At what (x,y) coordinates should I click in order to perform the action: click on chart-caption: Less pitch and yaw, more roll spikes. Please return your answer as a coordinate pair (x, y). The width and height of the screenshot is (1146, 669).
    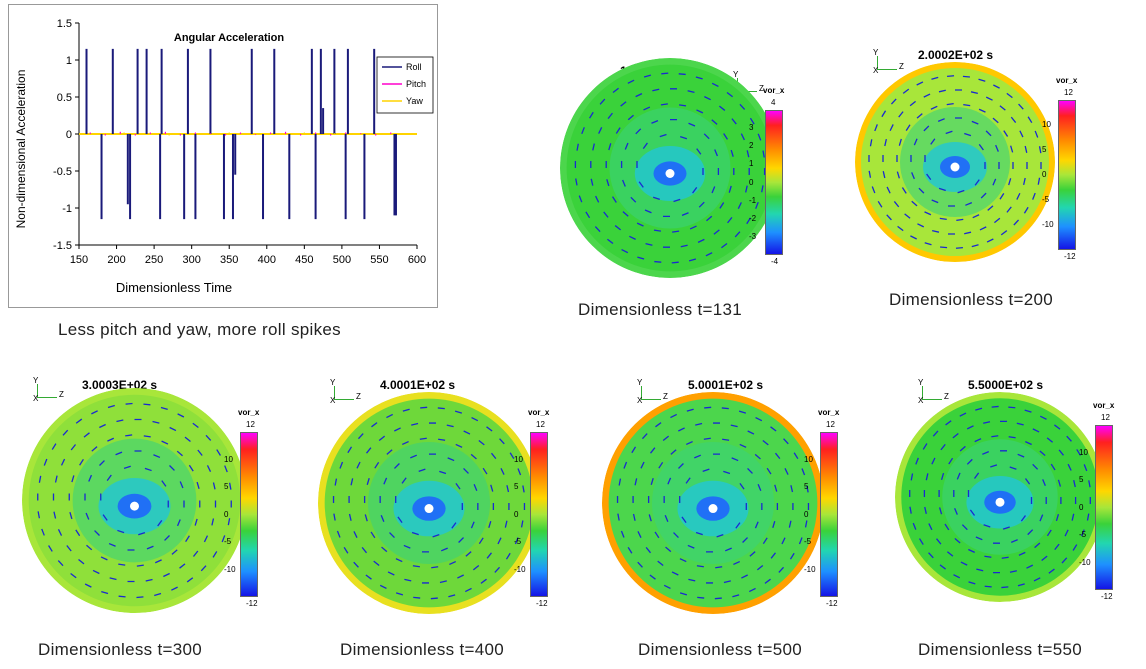
    Looking at the image, I should click on (199, 329).